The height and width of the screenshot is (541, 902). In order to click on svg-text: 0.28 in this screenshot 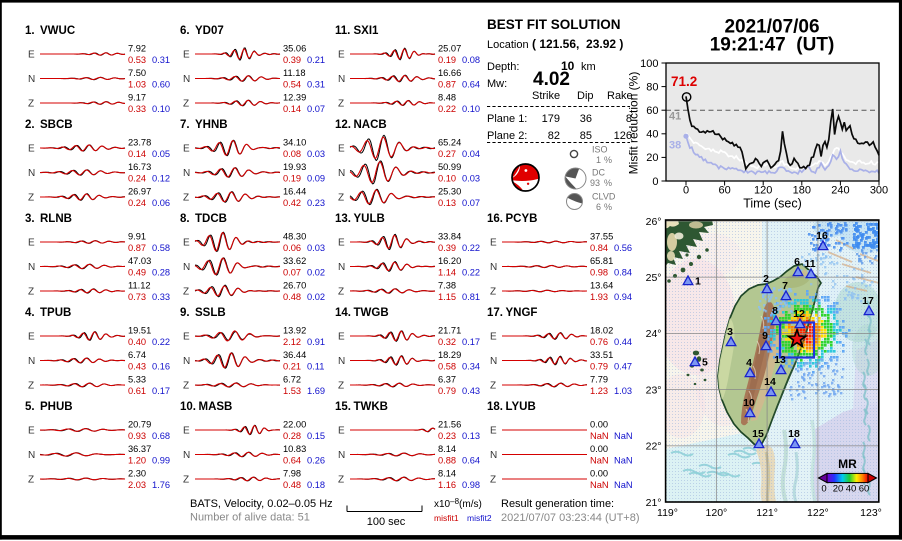, I will do `click(161, 272)`.